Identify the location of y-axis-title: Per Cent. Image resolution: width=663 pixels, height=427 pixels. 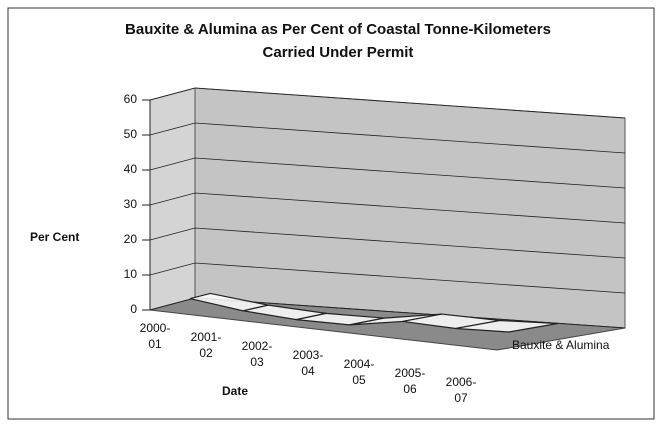
(54, 237).